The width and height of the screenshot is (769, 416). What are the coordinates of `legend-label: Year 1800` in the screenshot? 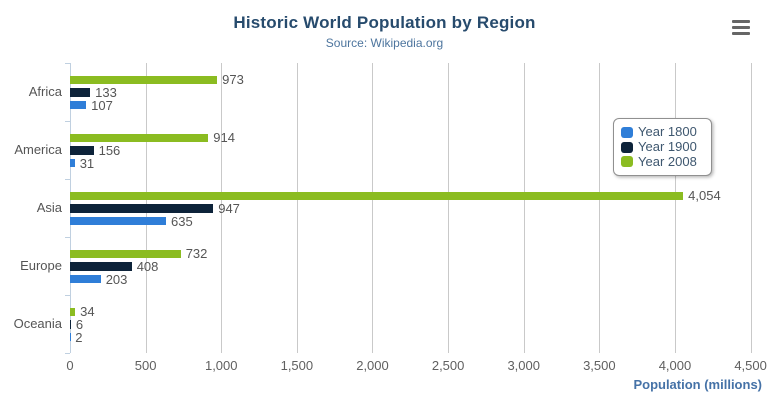 It's located at (667, 132).